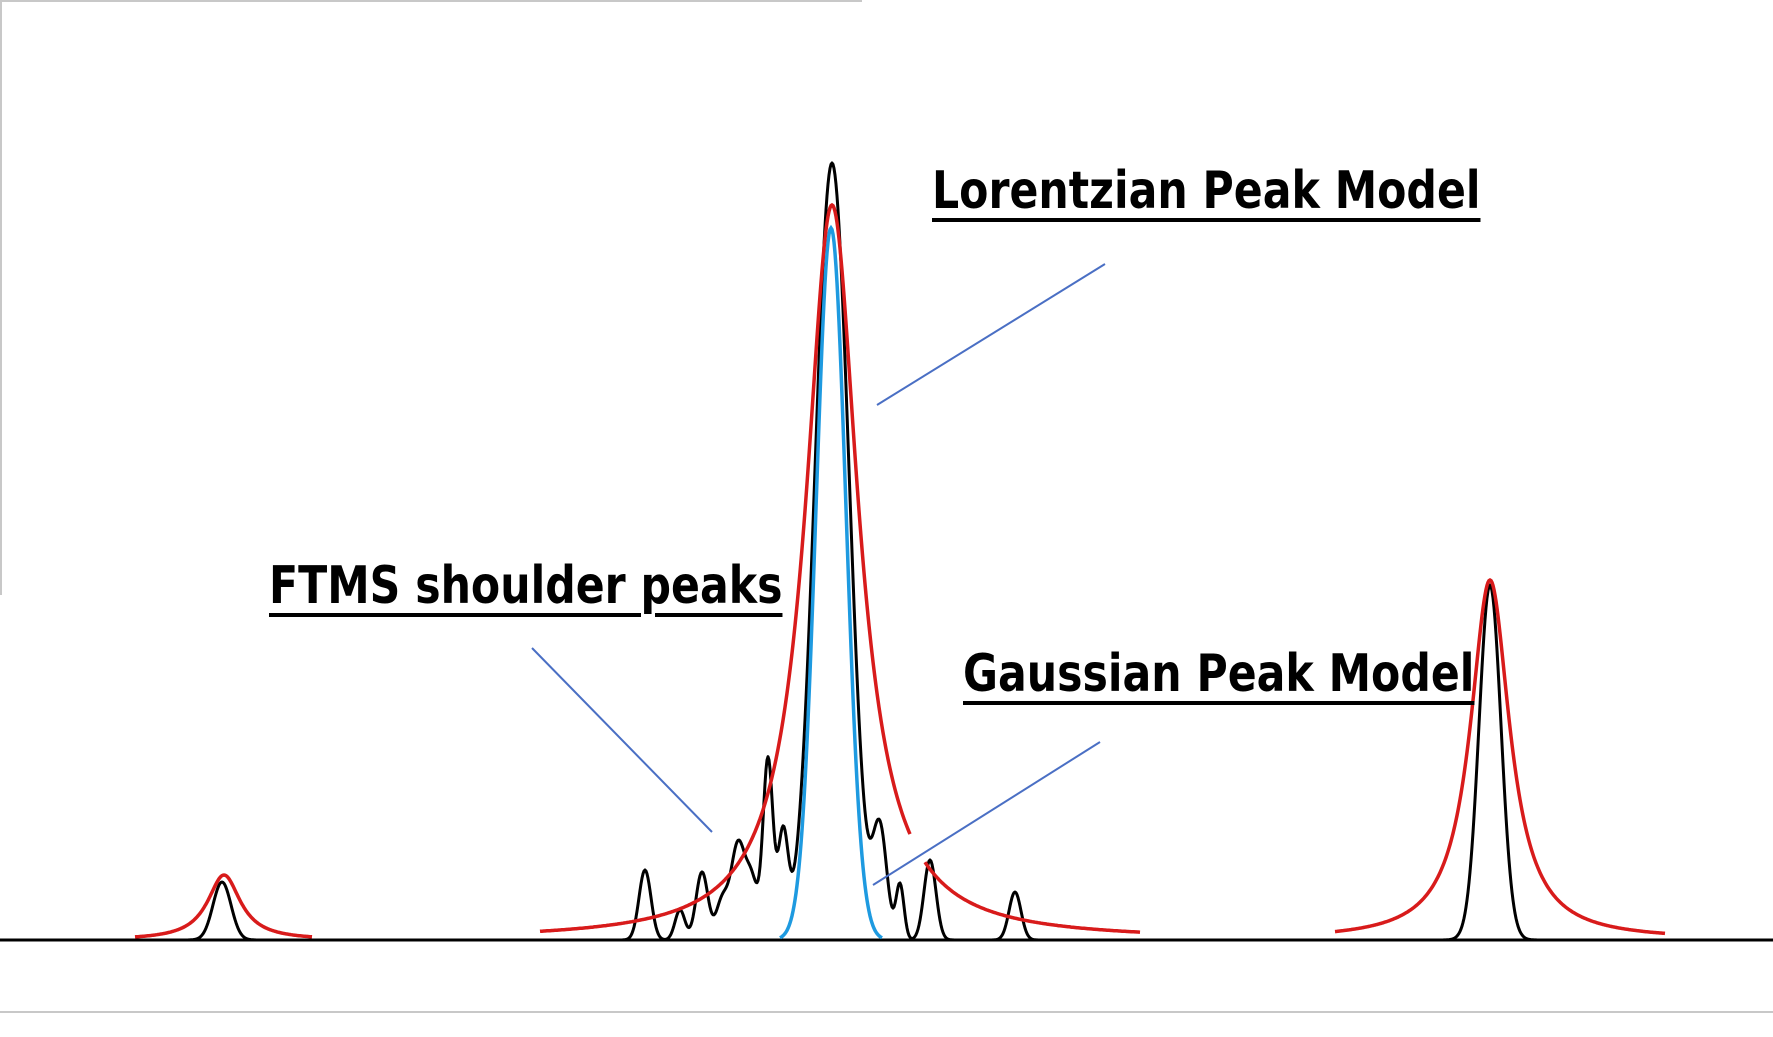 The image size is (1773, 1037). Describe the element at coordinates (1219, 674) in the screenshot. I see `gaussian-model-label: Gaussian Peak Model` at that location.